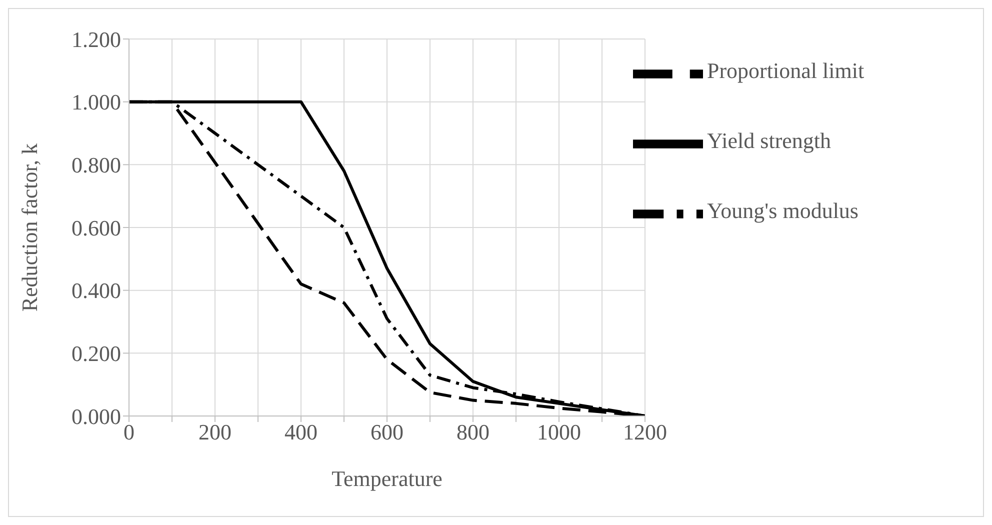 The image size is (992, 525). What do you see at coordinates (645, 432) in the screenshot?
I see `x-tick-label: 1200` at bounding box center [645, 432].